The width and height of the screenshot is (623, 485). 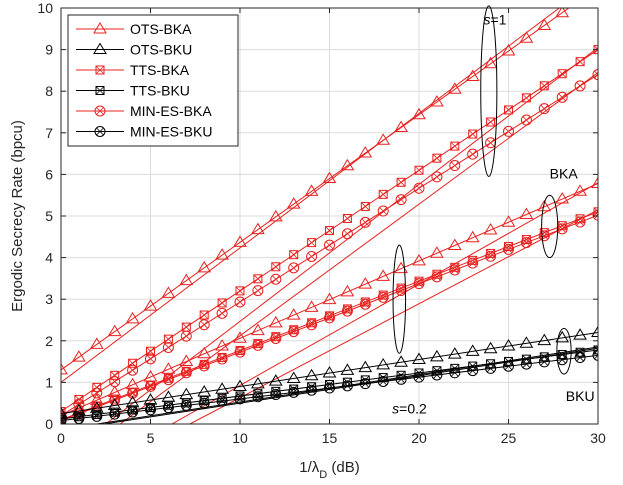 I want to click on x-tick-label: 15, so click(x=330, y=438).